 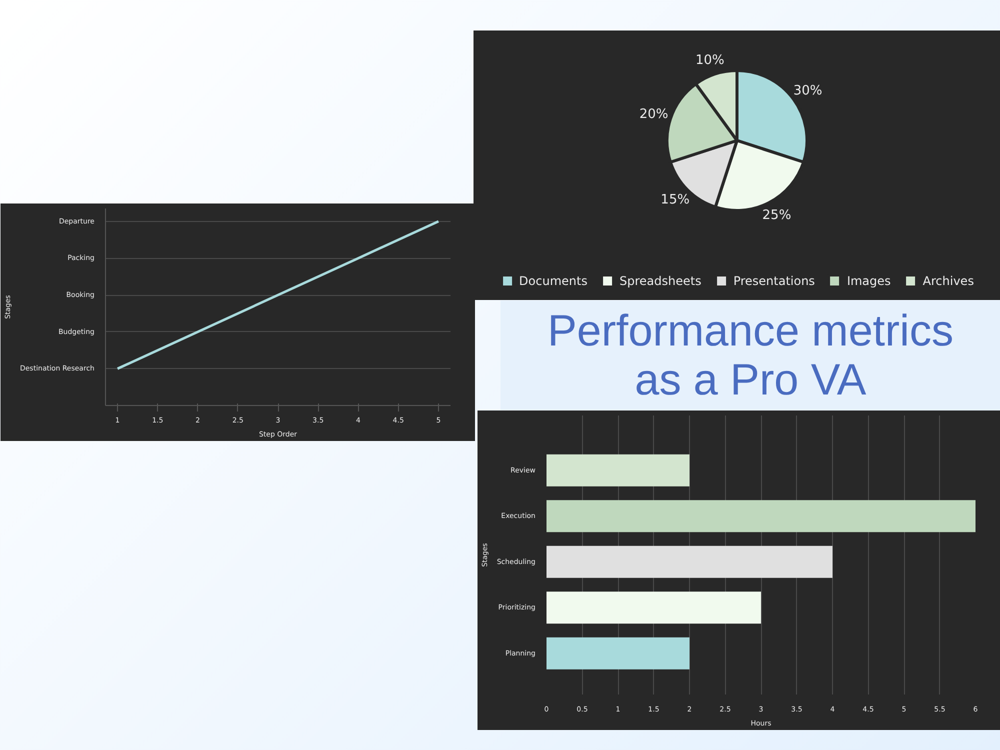 I want to click on legend-label: Documents, so click(x=553, y=281).